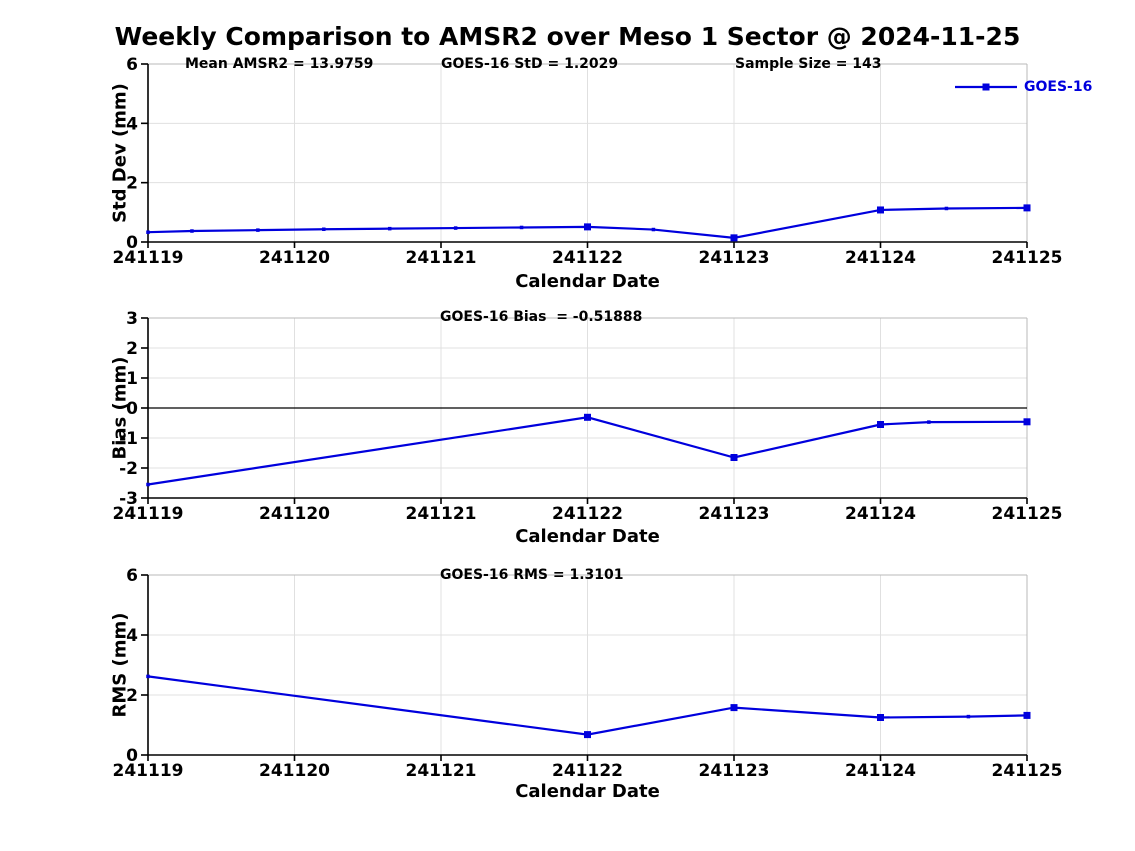  What do you see at coordinates (532, 575) in the screenshot?
I see `annotation-goes-rms: GOES-16 RMS = 1.3101` at bounding box center [532, 575].